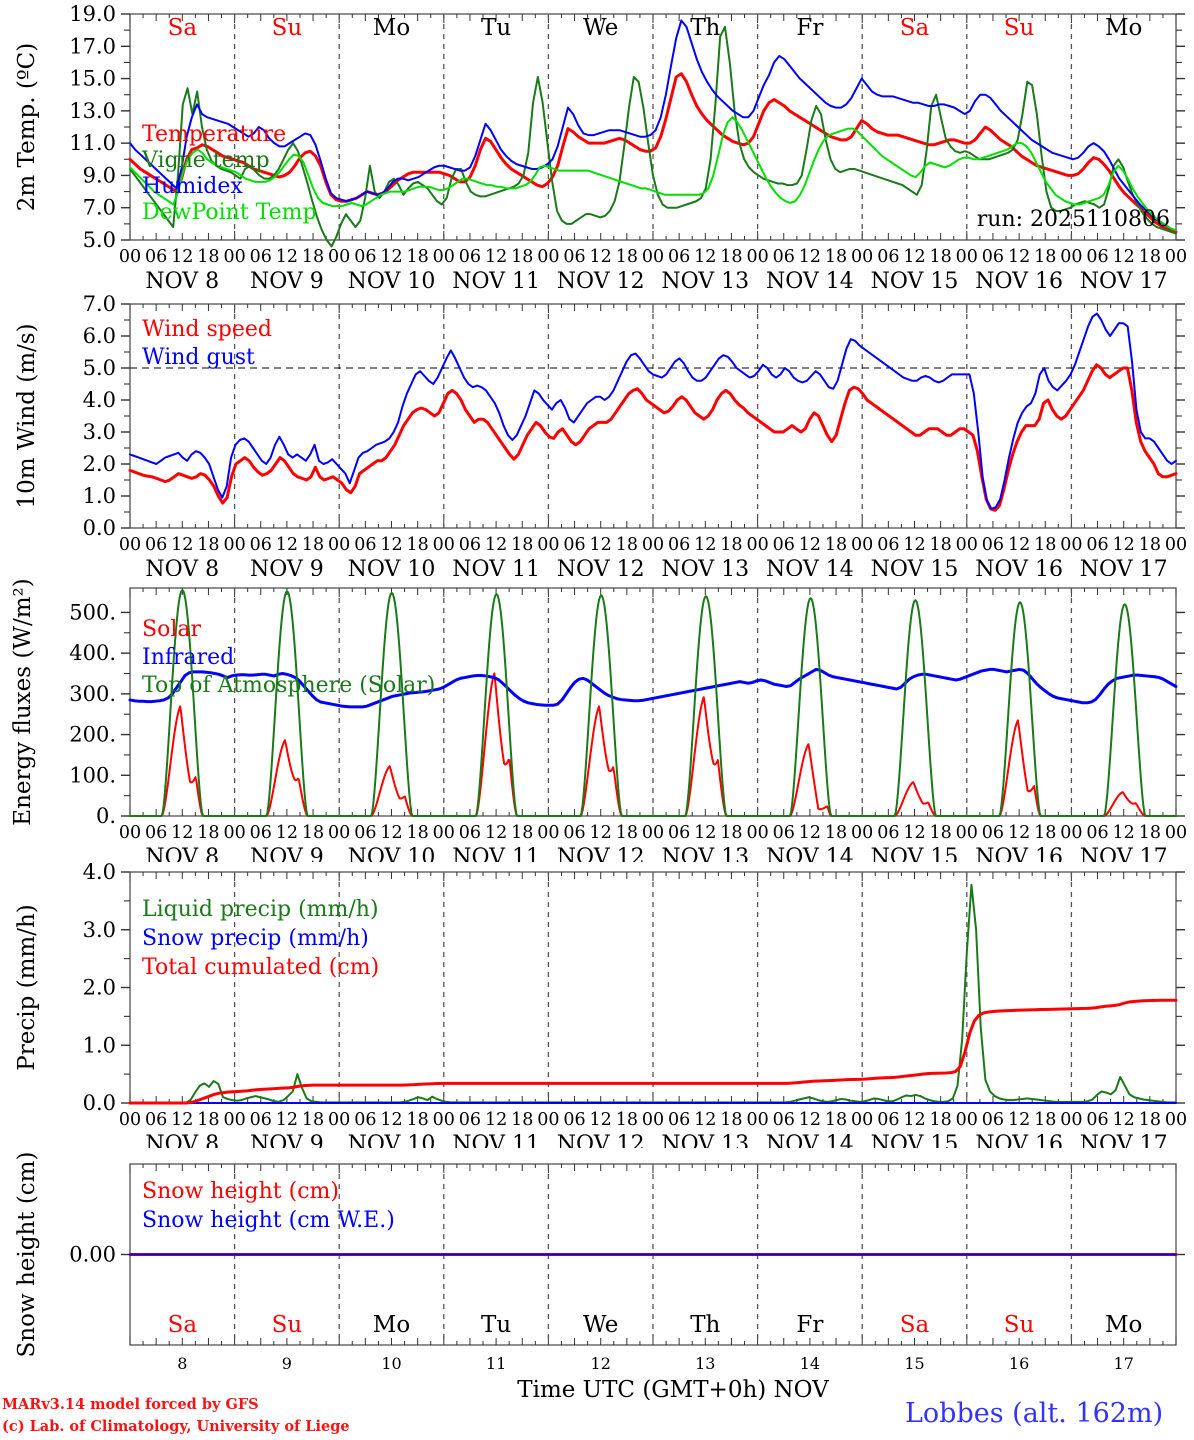 This screenshot has height=1440, width=1194. Describe the element at coordinates (600, 1325) in the screenshot. I see `day-name-label: We` at that location.